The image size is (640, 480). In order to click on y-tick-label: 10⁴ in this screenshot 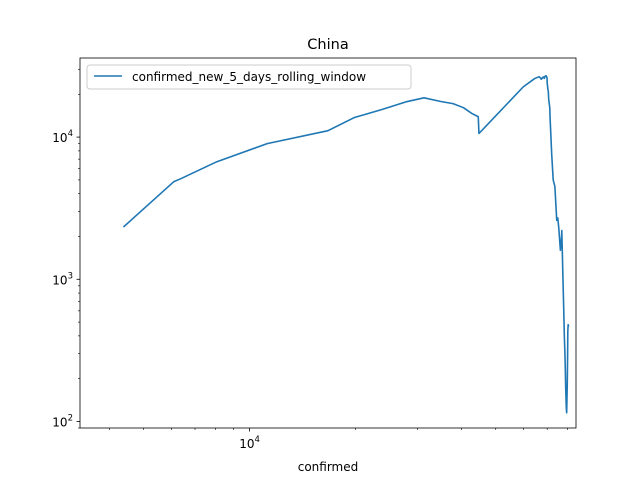, I will do `click(62, 137)`.